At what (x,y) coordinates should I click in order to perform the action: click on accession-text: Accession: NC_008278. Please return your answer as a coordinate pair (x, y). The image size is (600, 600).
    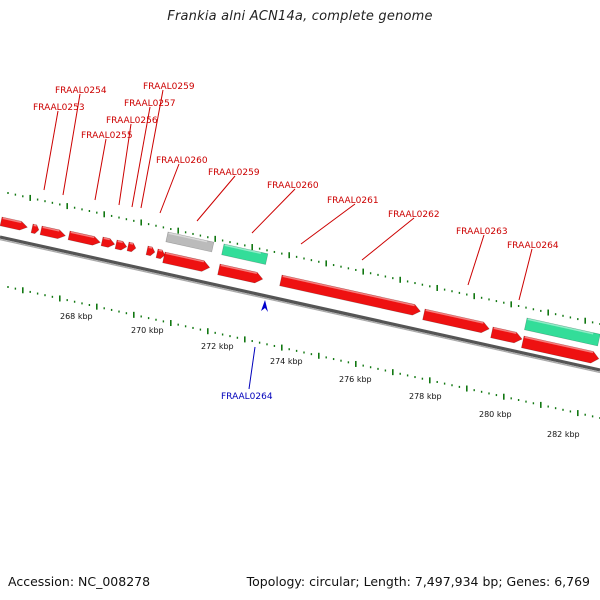
    Looking at the image, I should click on (79, 581).